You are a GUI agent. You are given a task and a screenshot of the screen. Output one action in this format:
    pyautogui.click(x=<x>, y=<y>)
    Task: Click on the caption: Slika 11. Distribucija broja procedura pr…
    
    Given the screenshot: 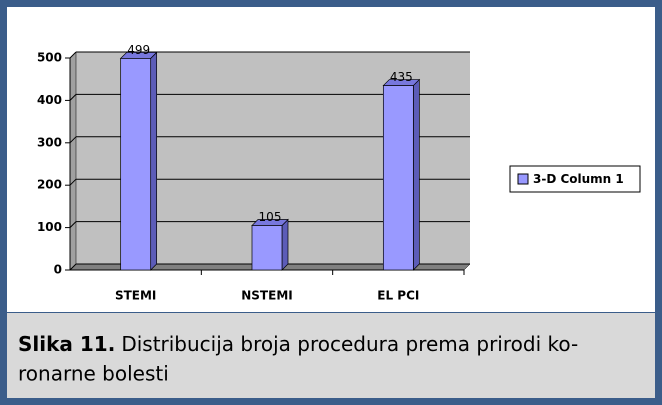 What is the action you would take?
    pyautogui.click(x=298, y=344)
    